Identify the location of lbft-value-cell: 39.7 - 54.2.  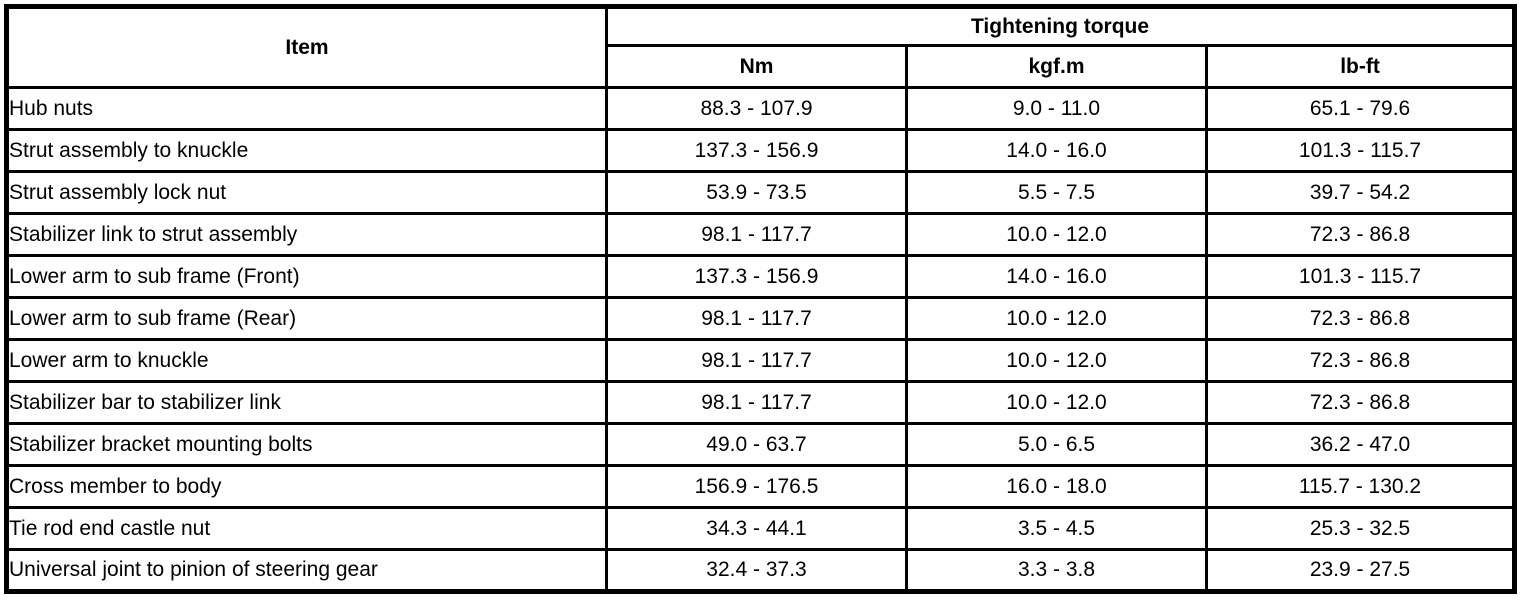
(1360, 192).